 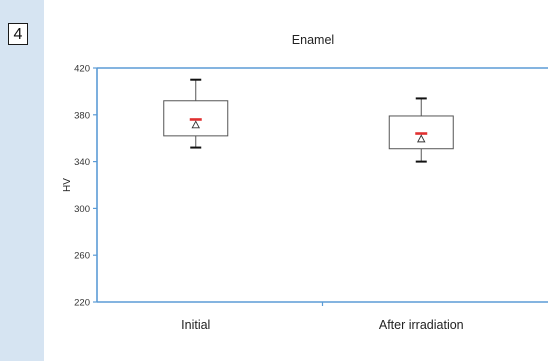 I want to click on y-axis-title: HV, so click(x=67, y=185).